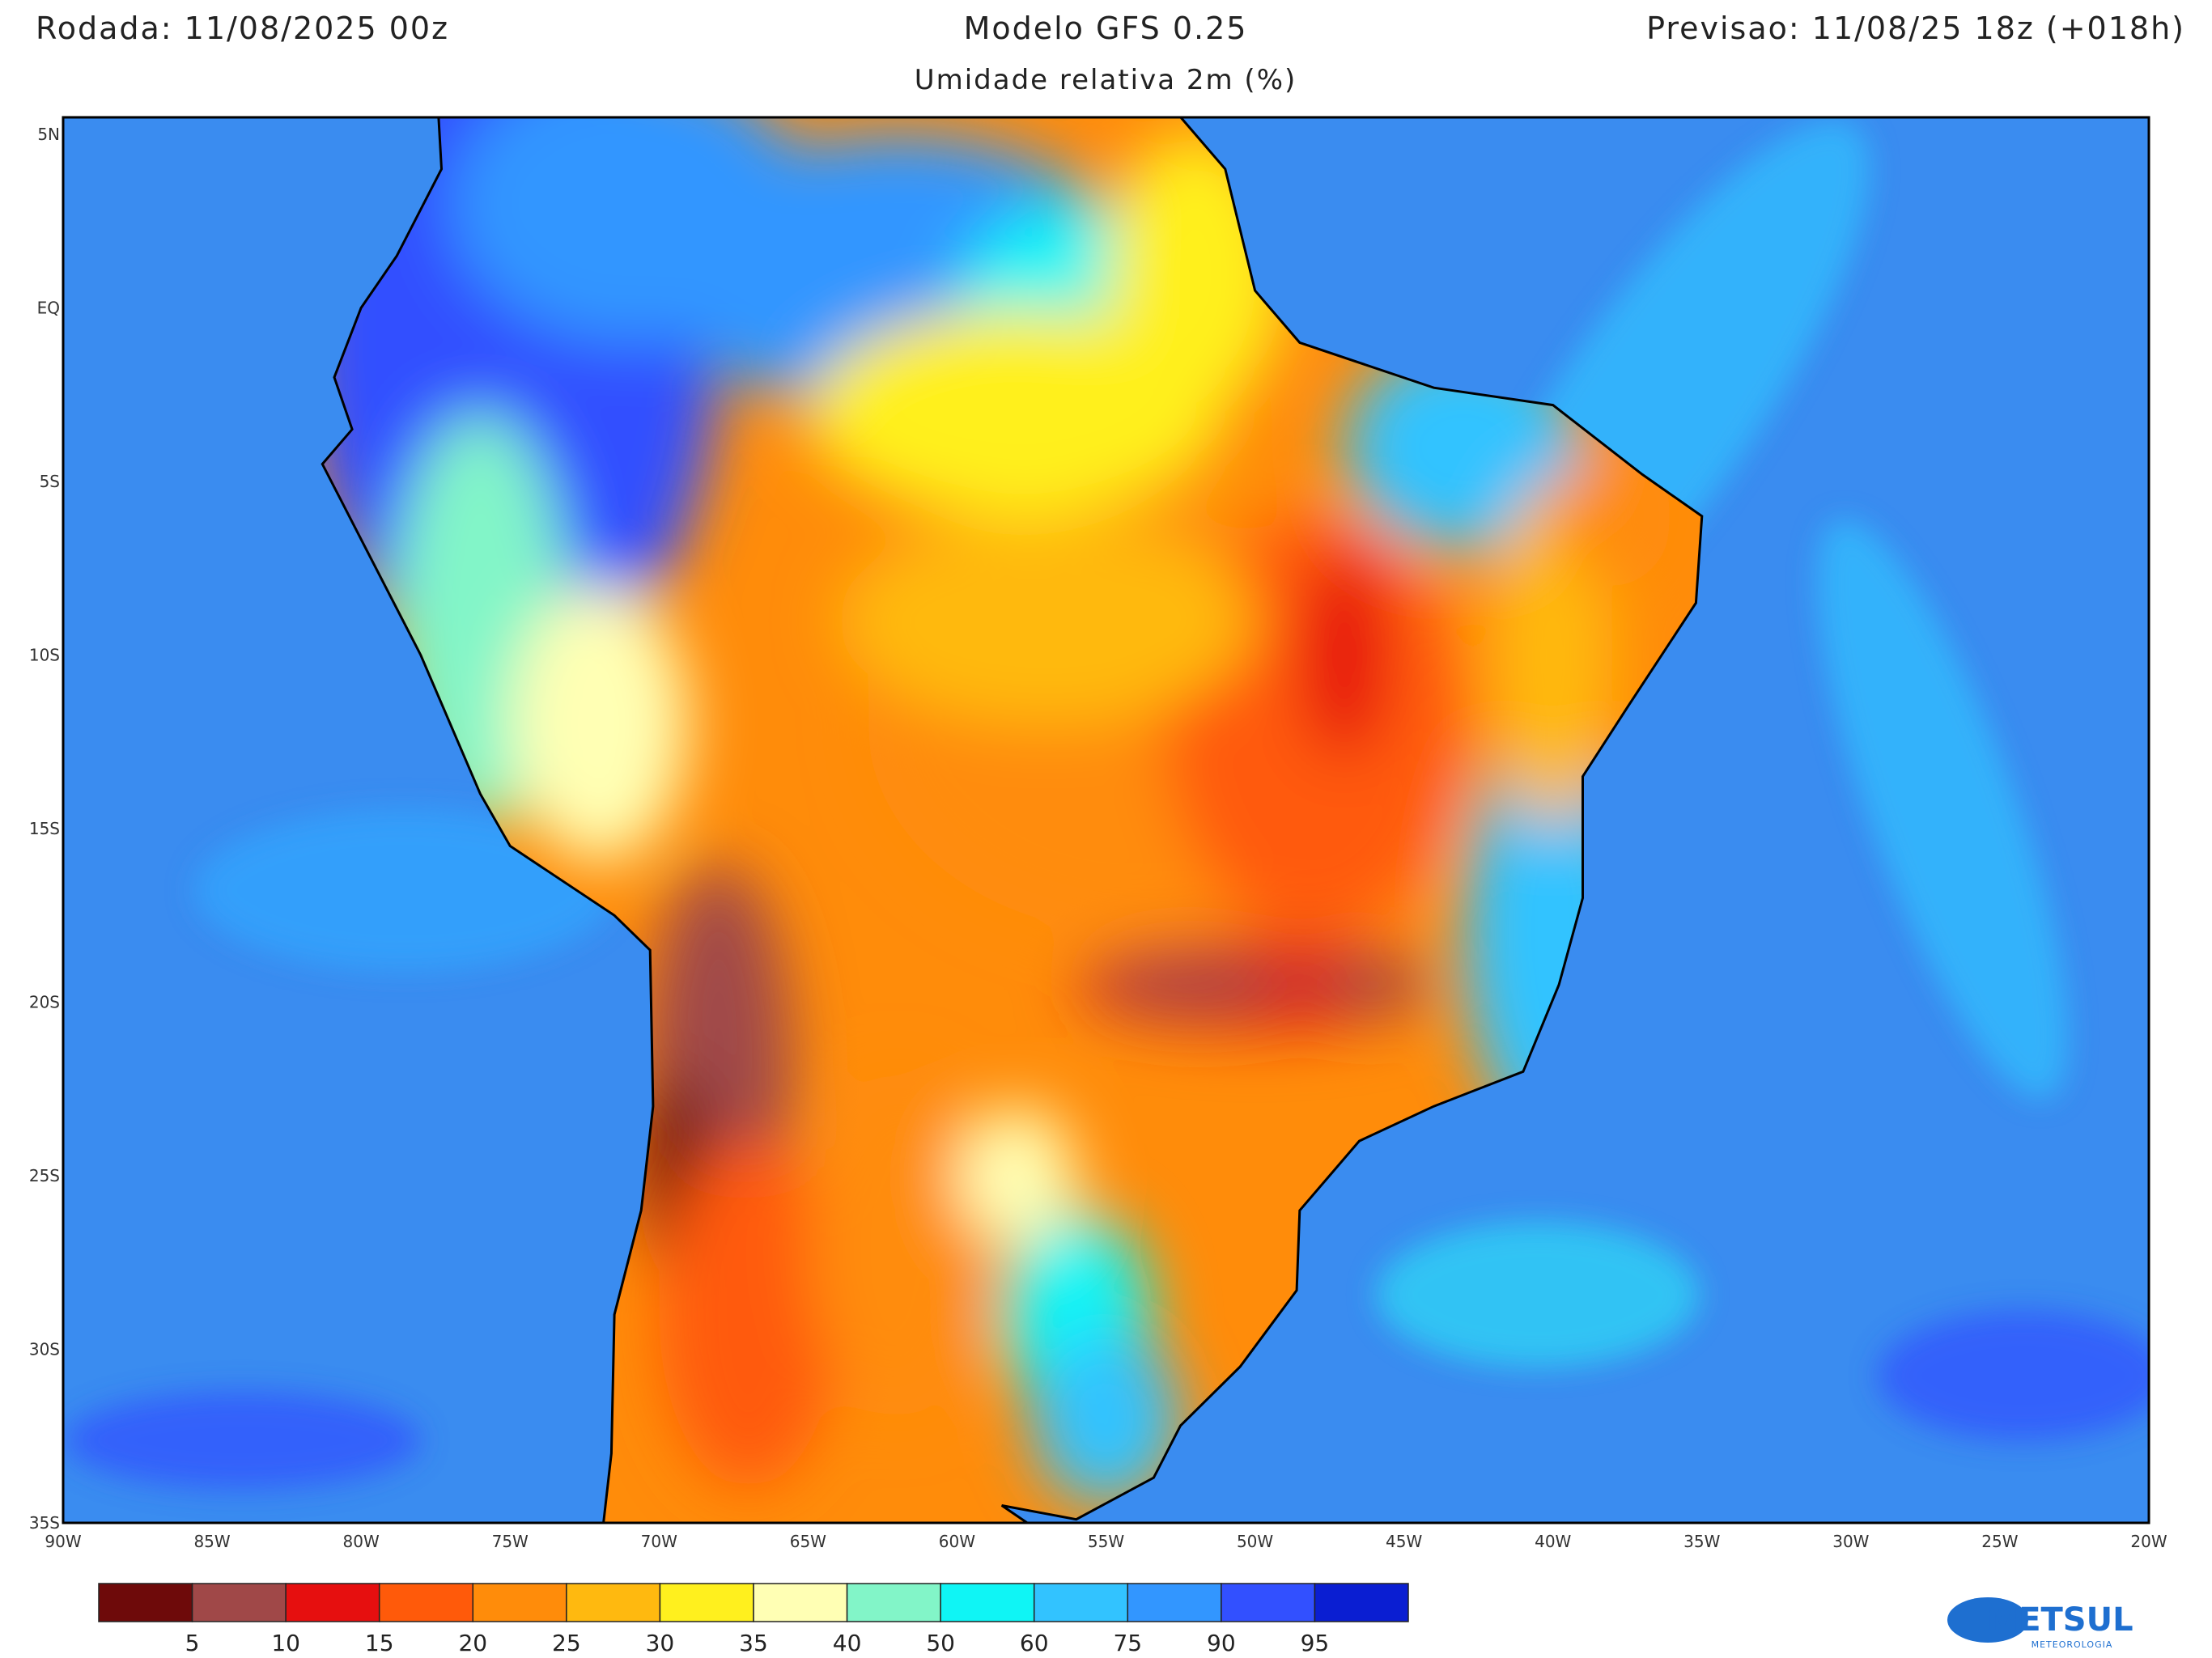 This screenshot has width=2212, height=1658. Describe the element at coordinates (44, 1003) in the screenshot. I see `lat-label: 20S` at that location.